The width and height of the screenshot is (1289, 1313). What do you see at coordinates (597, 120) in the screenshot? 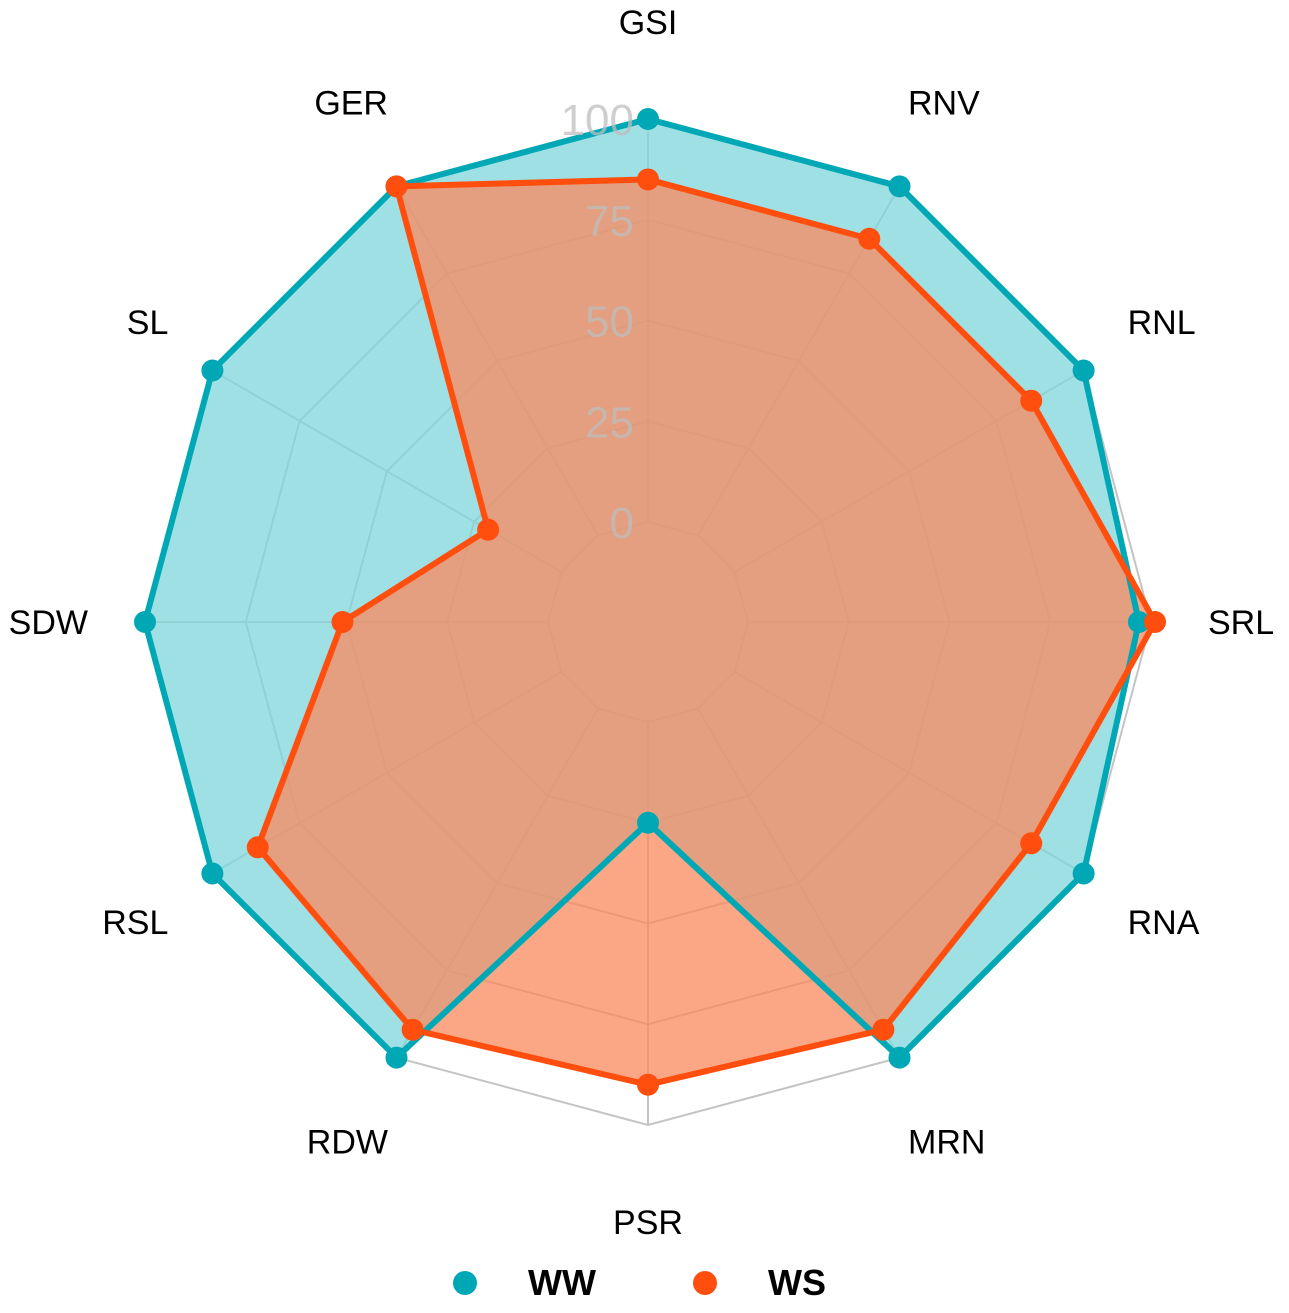
I see `tick-label-100: 100` at bounding box center [597, 120].